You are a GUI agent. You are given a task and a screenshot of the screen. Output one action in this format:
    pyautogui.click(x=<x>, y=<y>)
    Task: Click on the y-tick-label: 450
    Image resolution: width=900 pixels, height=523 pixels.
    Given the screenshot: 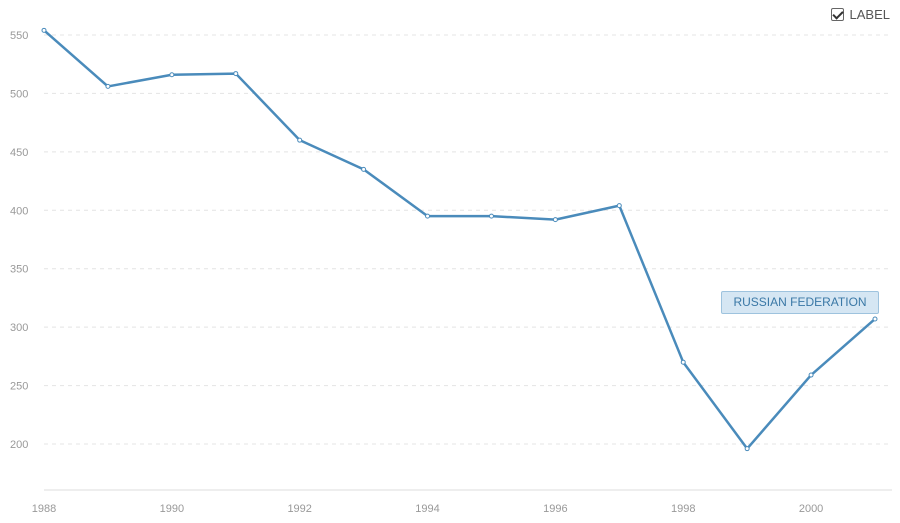 What is the action you would take?
    pyautogui.click(x=19, y=153)
    